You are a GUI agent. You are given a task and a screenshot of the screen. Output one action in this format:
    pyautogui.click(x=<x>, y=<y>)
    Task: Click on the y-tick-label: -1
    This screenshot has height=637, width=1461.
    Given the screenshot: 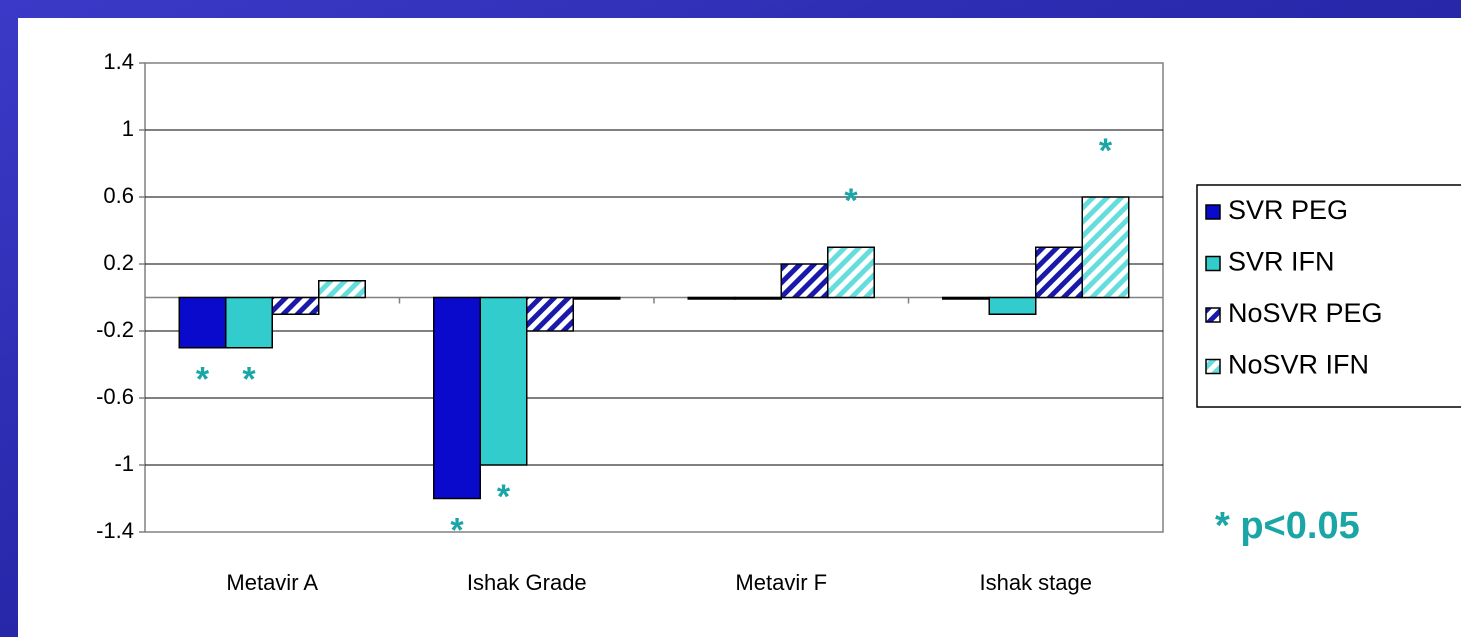 What is the action you would take?
    pyautogui.click(x=124, y=463)
    